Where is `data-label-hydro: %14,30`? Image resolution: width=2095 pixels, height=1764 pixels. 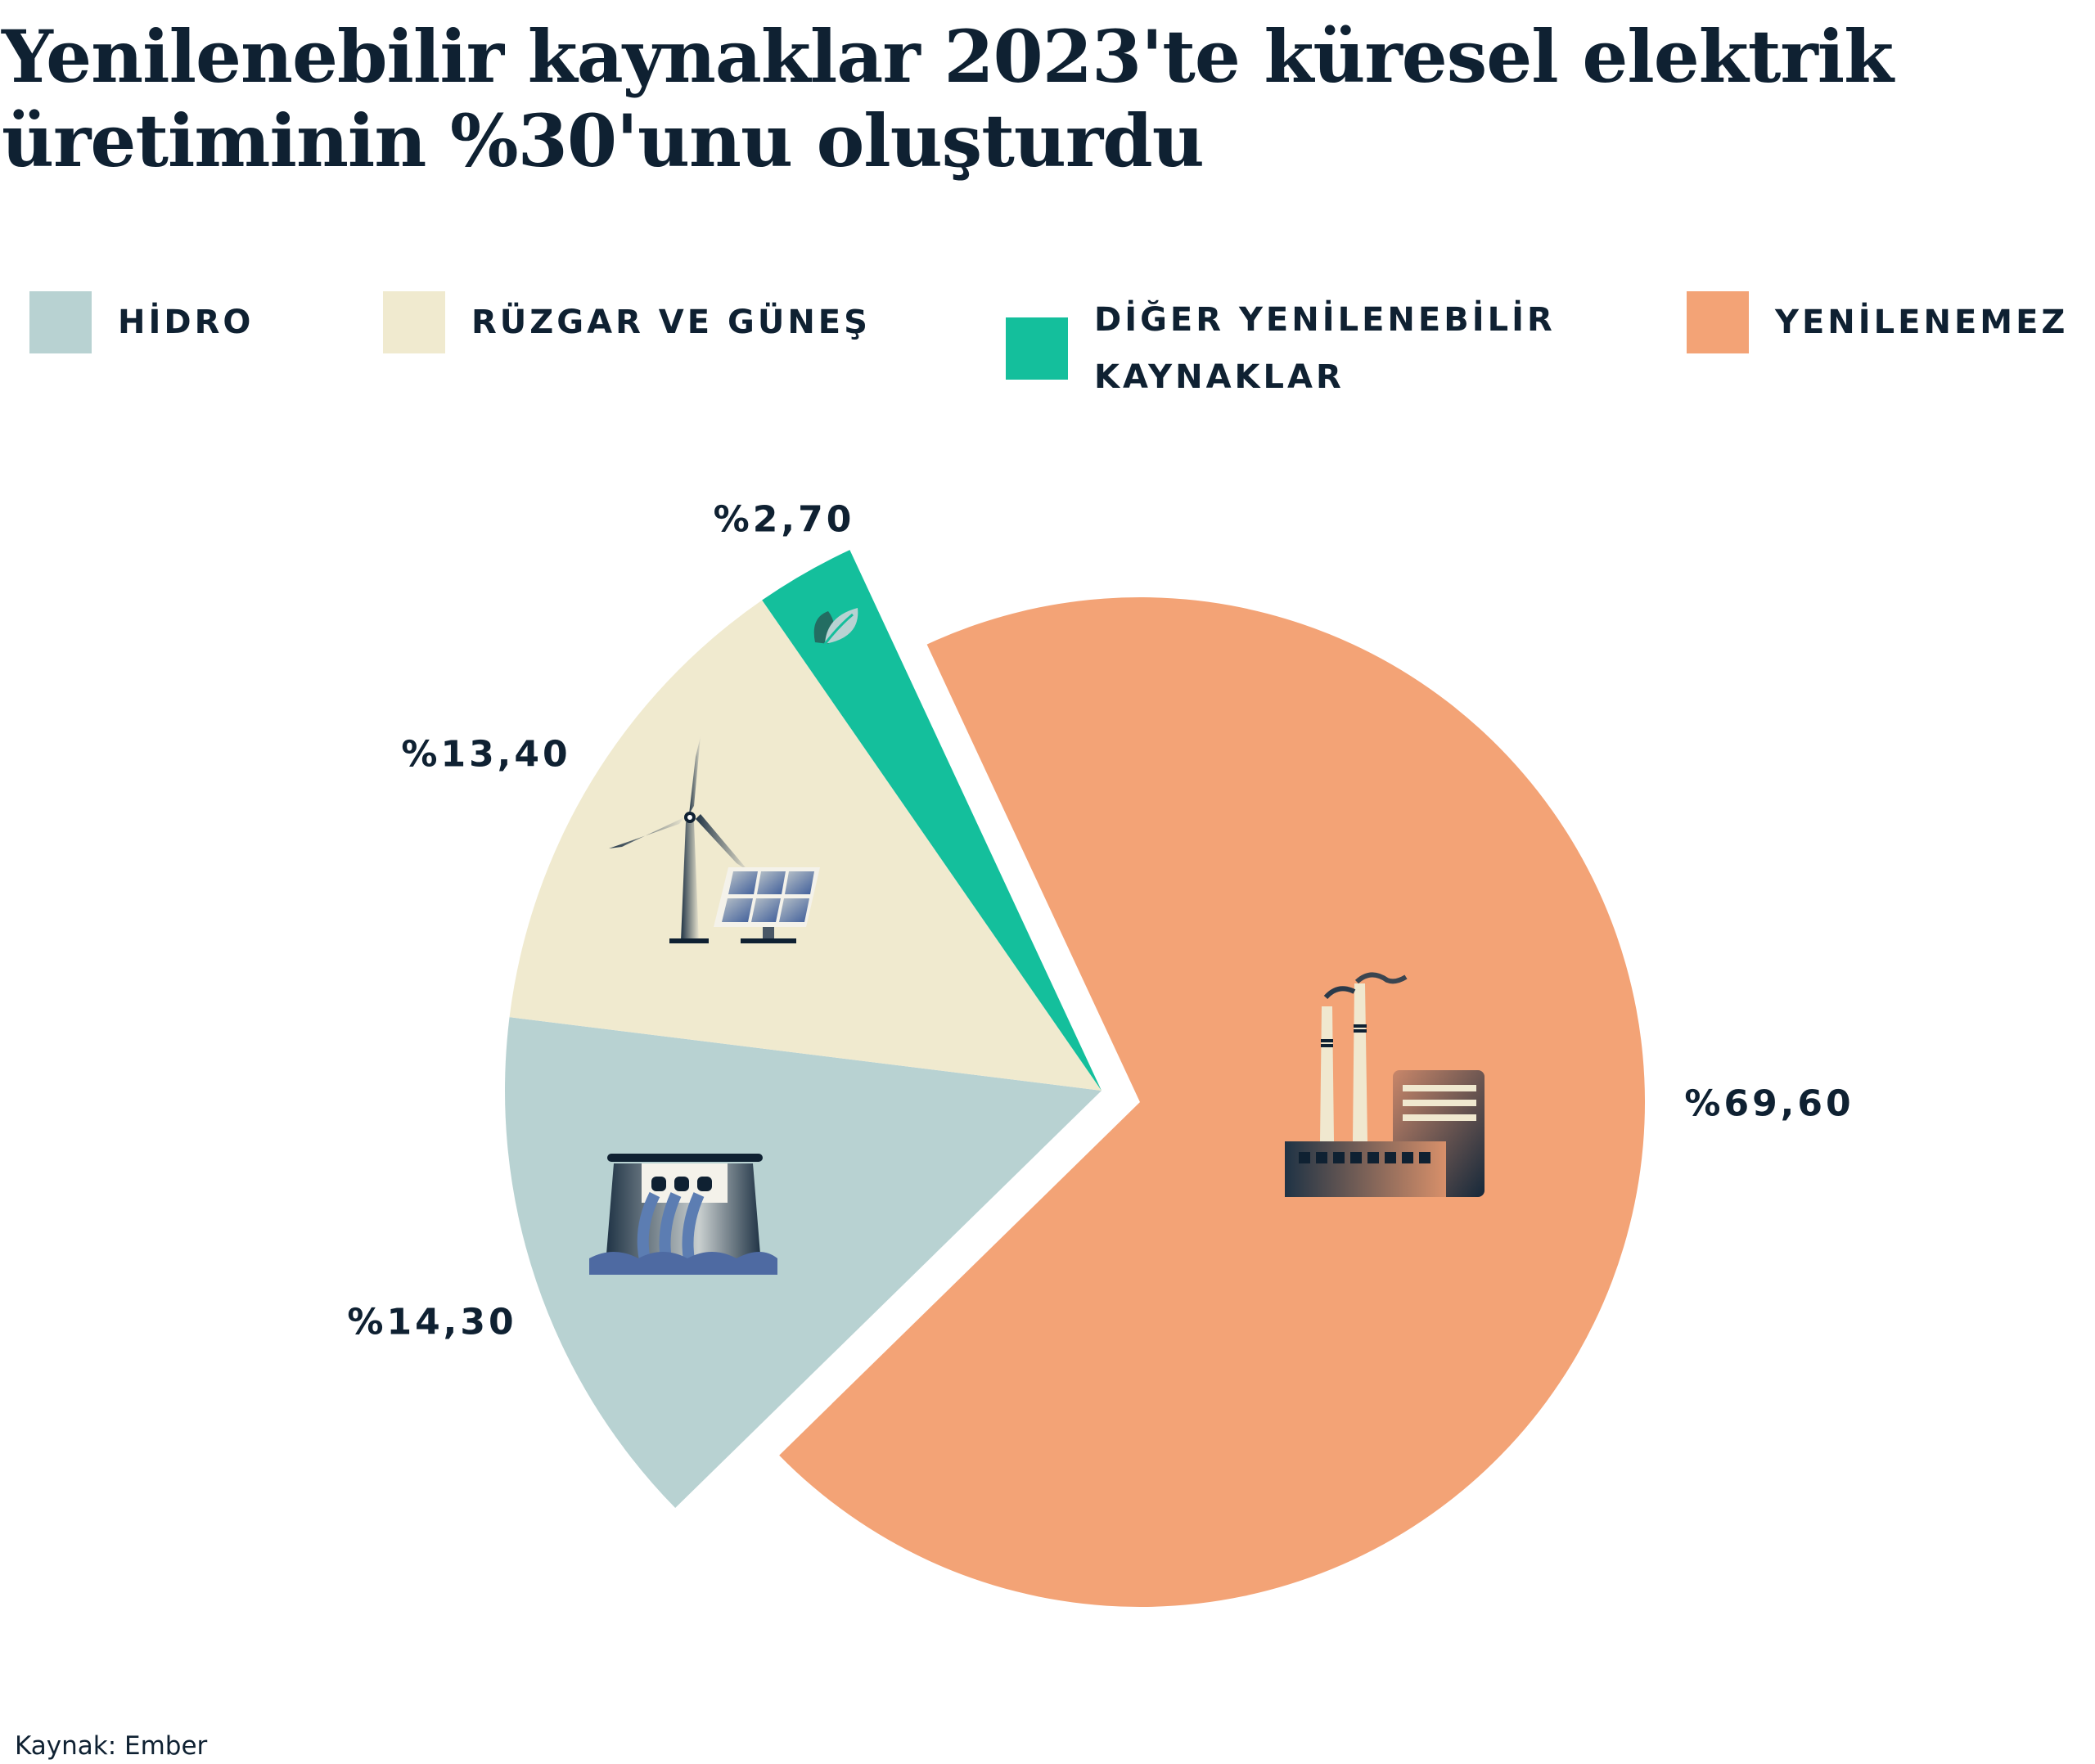
data-label-hydro: %14,30 is located at coordinates (432, 1322).